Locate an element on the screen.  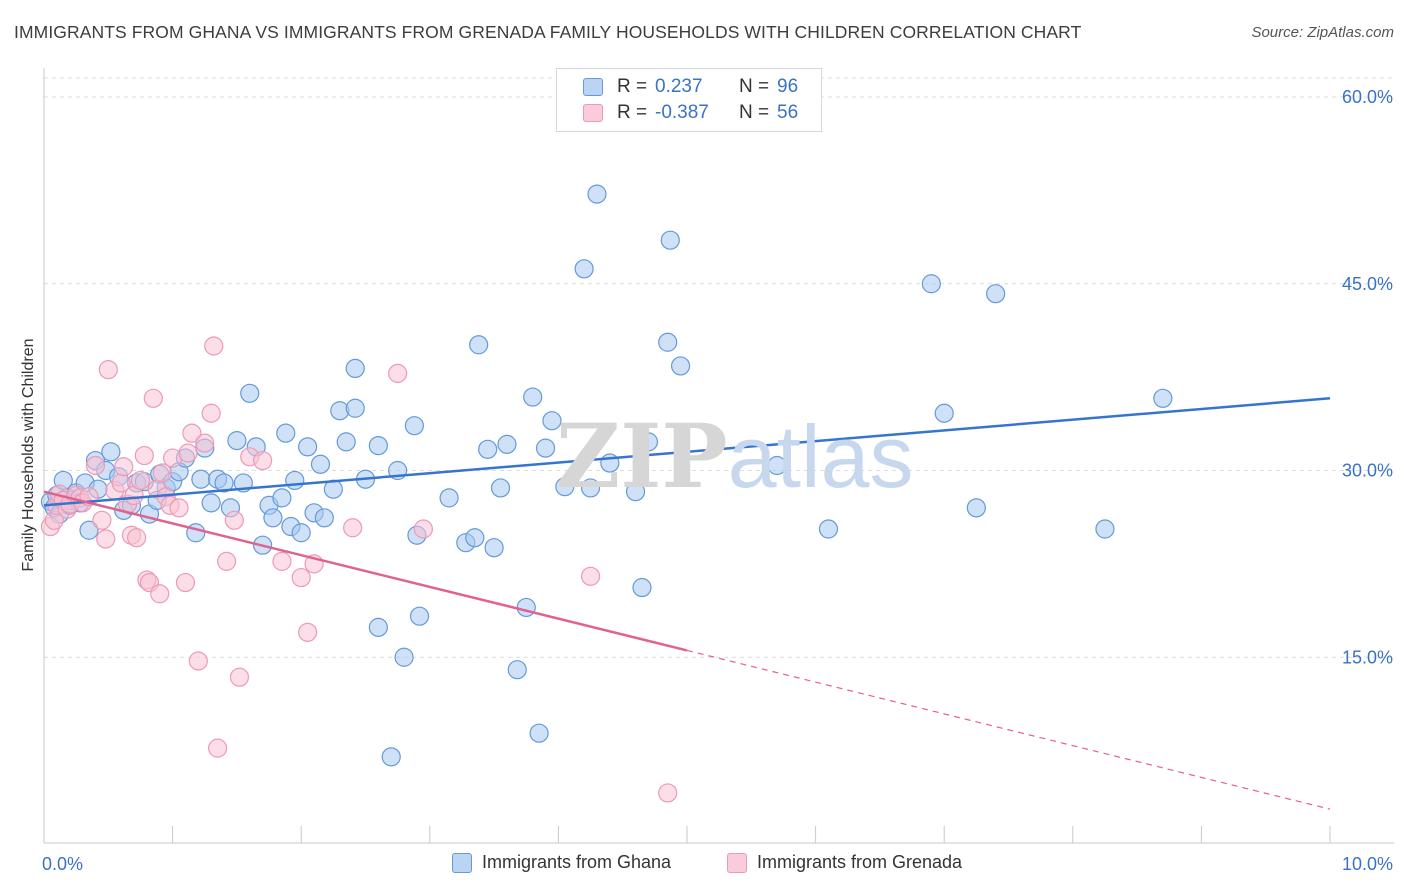
legend-row-ghana: R = 0.237 N = 96 is located at coordinates (690, 87).